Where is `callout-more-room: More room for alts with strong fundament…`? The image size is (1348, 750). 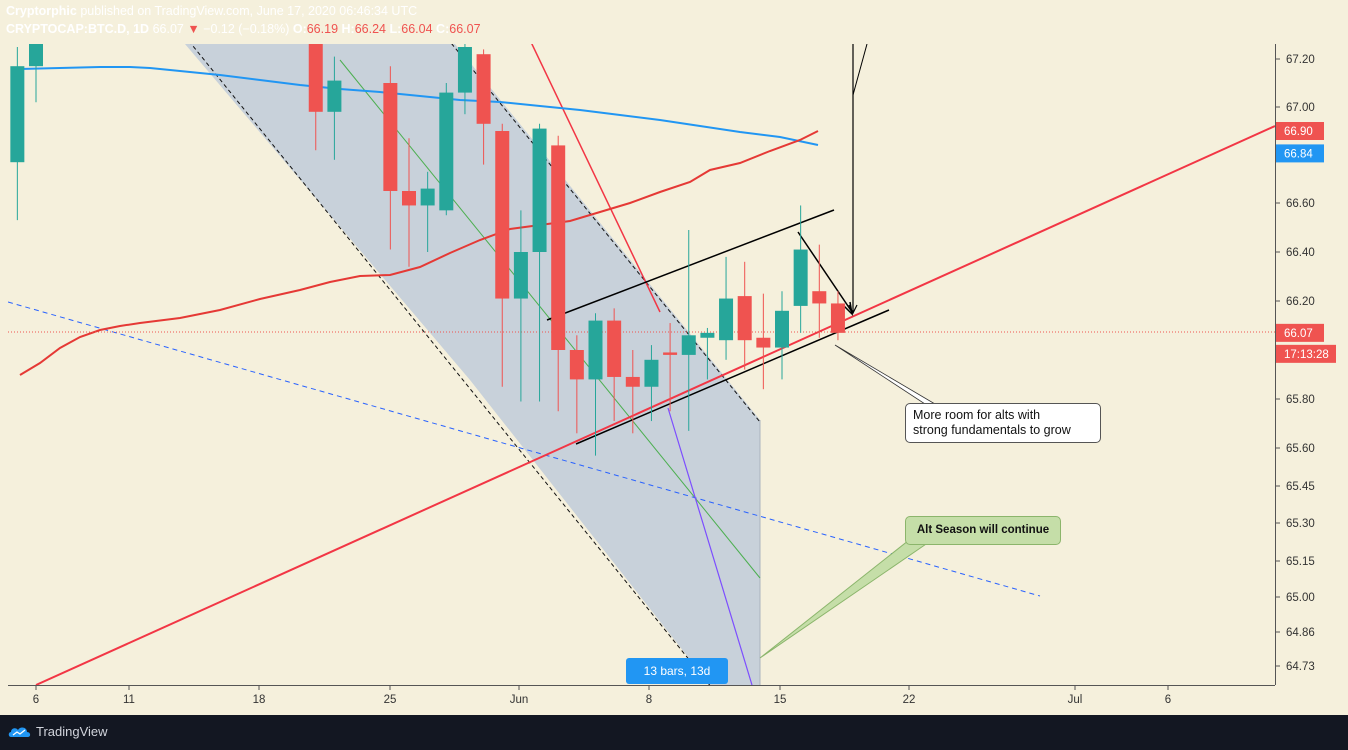 callout-more-room: More room for alts with strong fundament… is located at coordinates (1003, 423).